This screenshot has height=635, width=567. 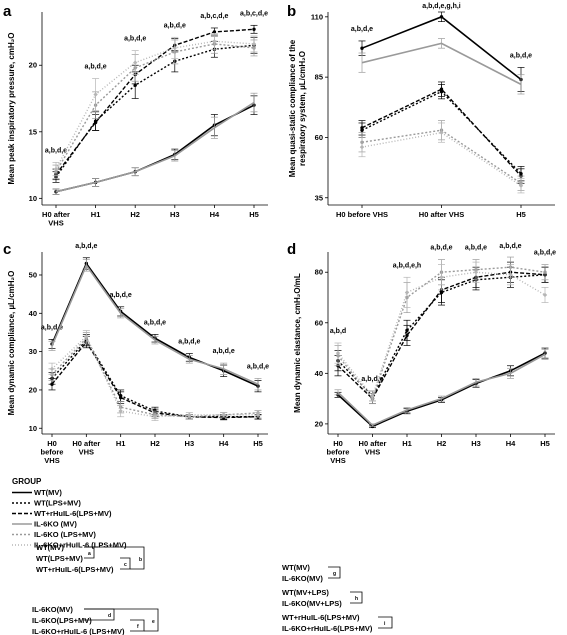 I want to click on legend-label: WT+rHuIL-6(LPS+MV), so click(x=73, y=513).